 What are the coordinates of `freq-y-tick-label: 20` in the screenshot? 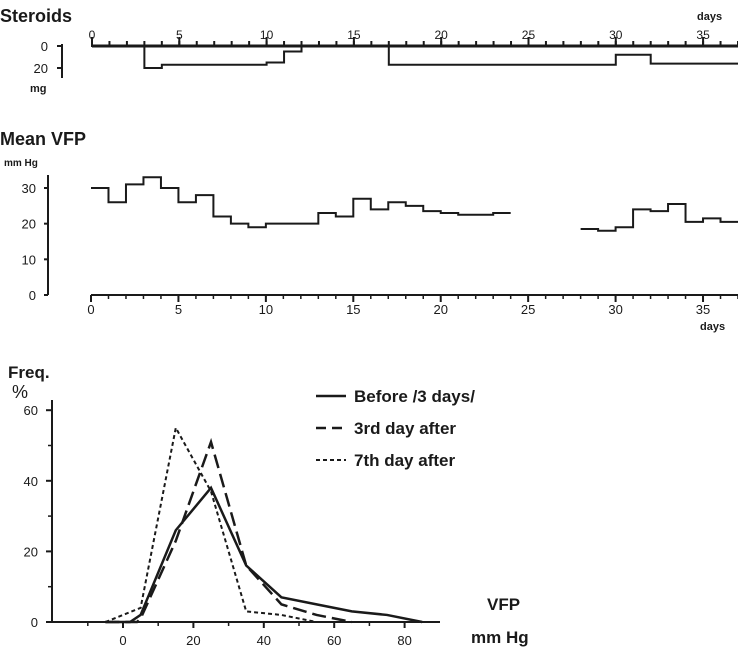 It's located at (31, 551).